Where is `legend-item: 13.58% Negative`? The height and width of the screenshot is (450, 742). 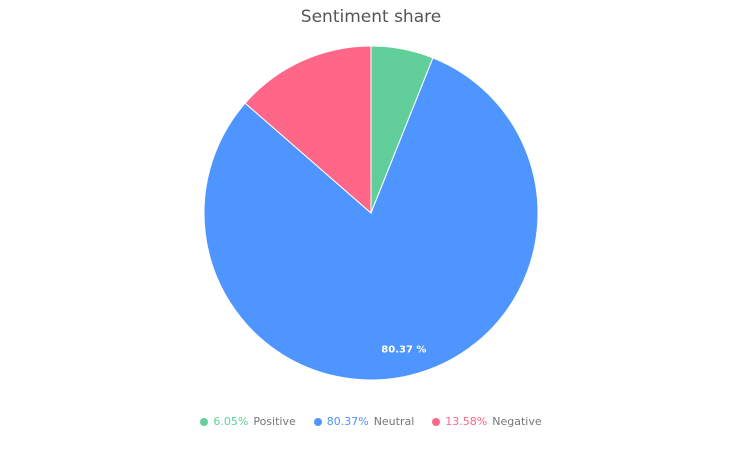 legend-item: 13.58% Negative is located at coordinates (487, 421).